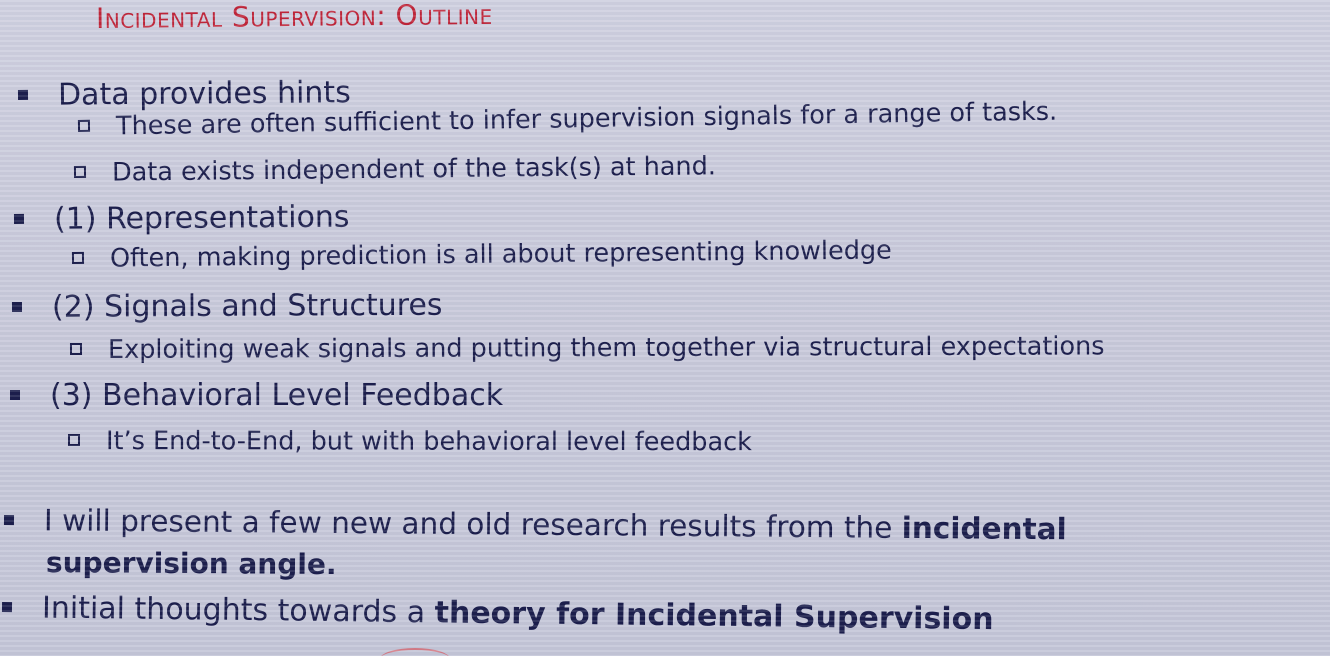 This screenshot has height=656, width=1330. What do you see at coordinates (238, 610) in the screenshot?
I see `bullet-text: Initial thoughts towards a` at bounding box center [238, 610].